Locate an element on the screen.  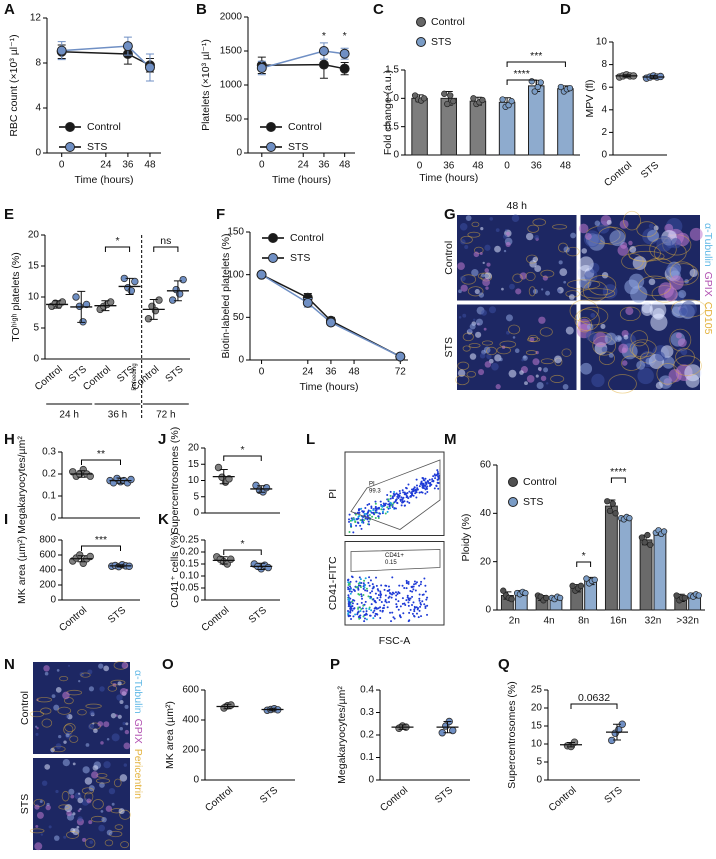
panel-letter: C is located at coordinates (378, 9).